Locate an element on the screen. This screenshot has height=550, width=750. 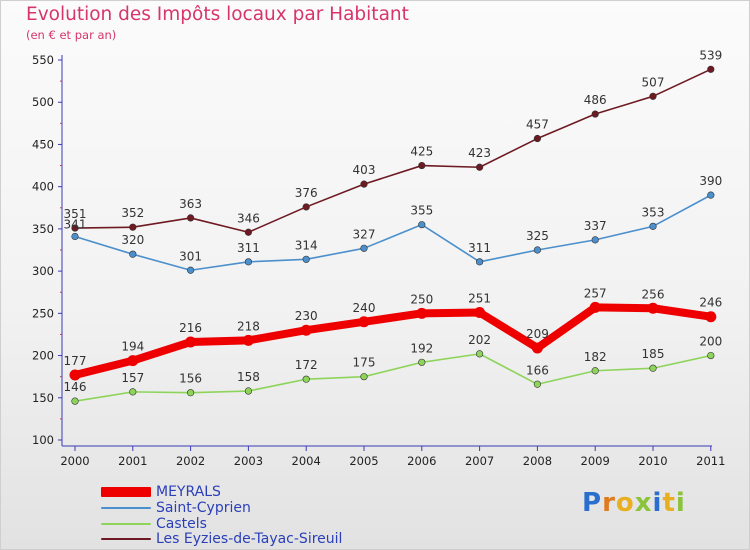
legend-label: Castels is located at coordinates (181, 524).